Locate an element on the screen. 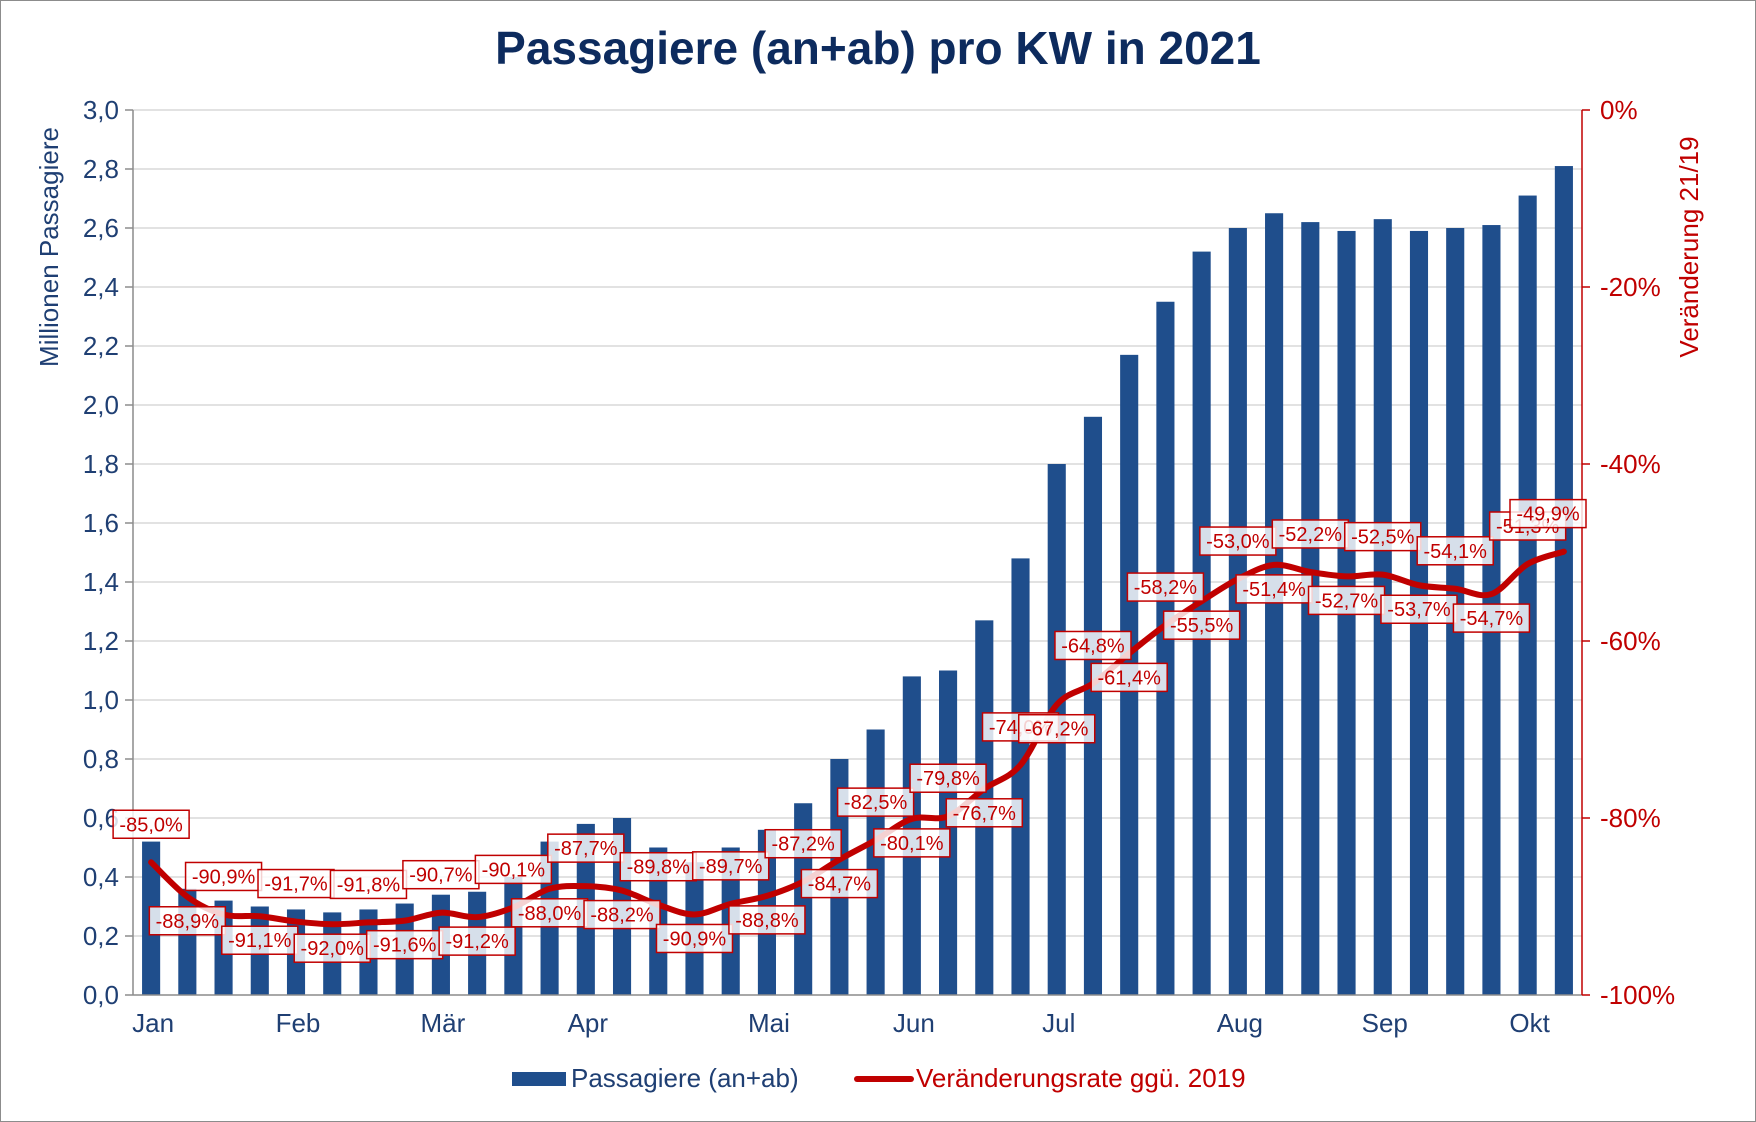  data-label-text: -49,9% is located at coordinates (1548, 515).